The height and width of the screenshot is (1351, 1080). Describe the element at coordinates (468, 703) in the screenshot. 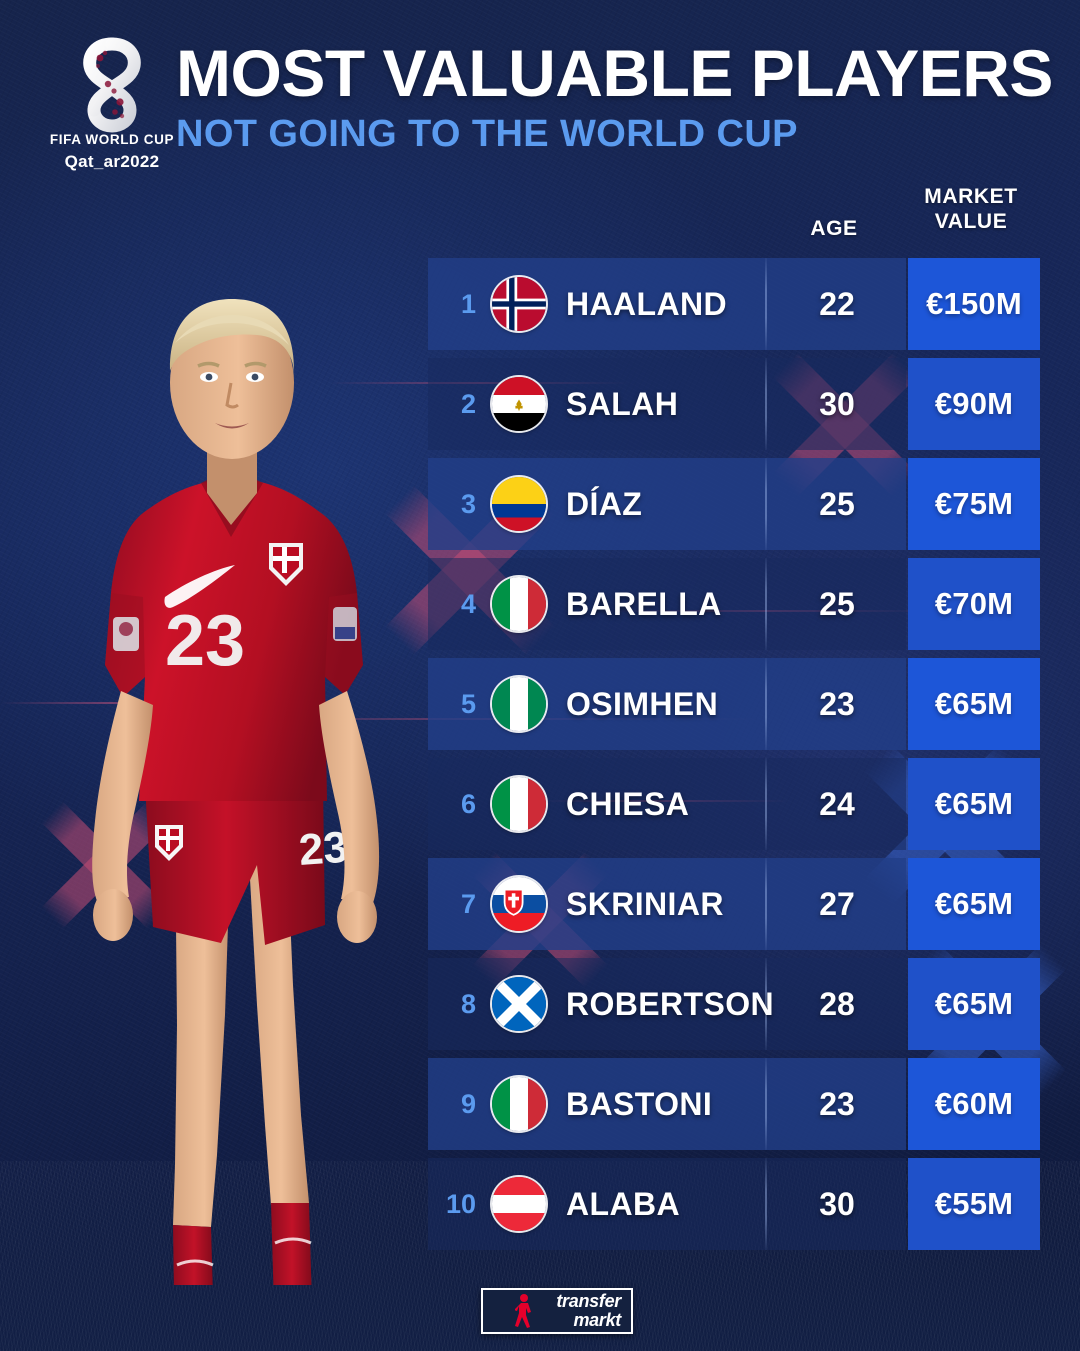

I see `rank-number: 5` at that location.